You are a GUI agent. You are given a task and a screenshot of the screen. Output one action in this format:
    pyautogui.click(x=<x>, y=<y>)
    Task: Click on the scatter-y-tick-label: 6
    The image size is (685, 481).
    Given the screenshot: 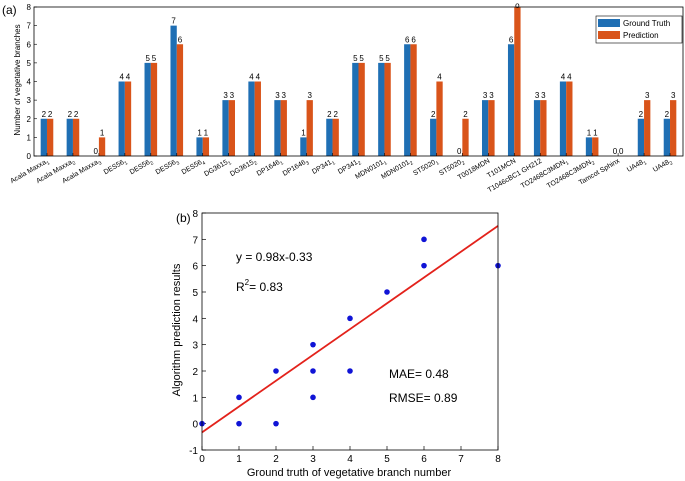 What is the action you would take?
    pyautogui.click(x=195, y=267)
    